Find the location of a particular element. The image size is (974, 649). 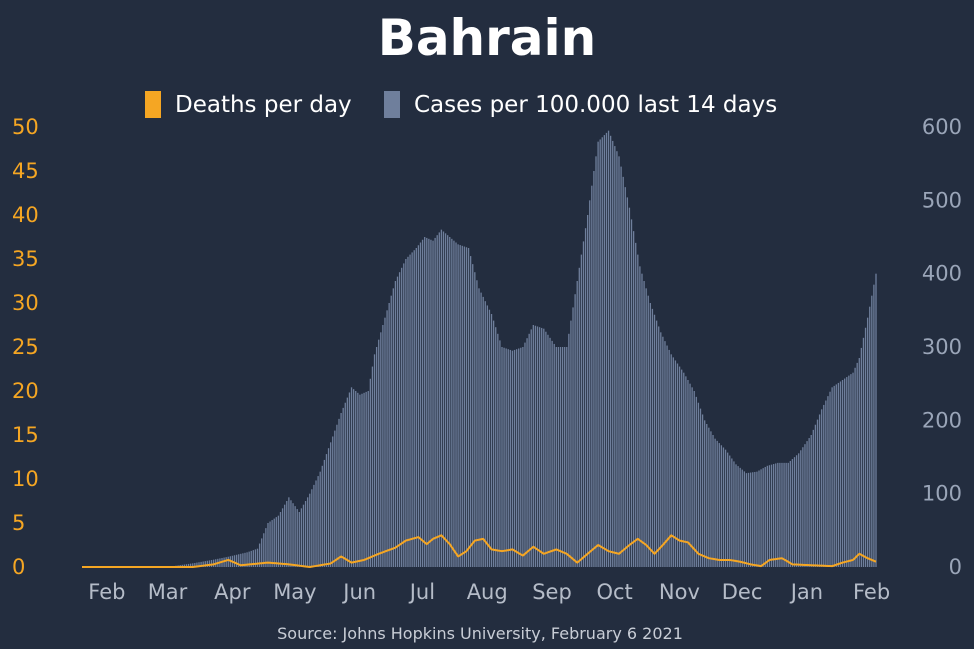

deaths-line-layer is located at coordinates (479, 551).